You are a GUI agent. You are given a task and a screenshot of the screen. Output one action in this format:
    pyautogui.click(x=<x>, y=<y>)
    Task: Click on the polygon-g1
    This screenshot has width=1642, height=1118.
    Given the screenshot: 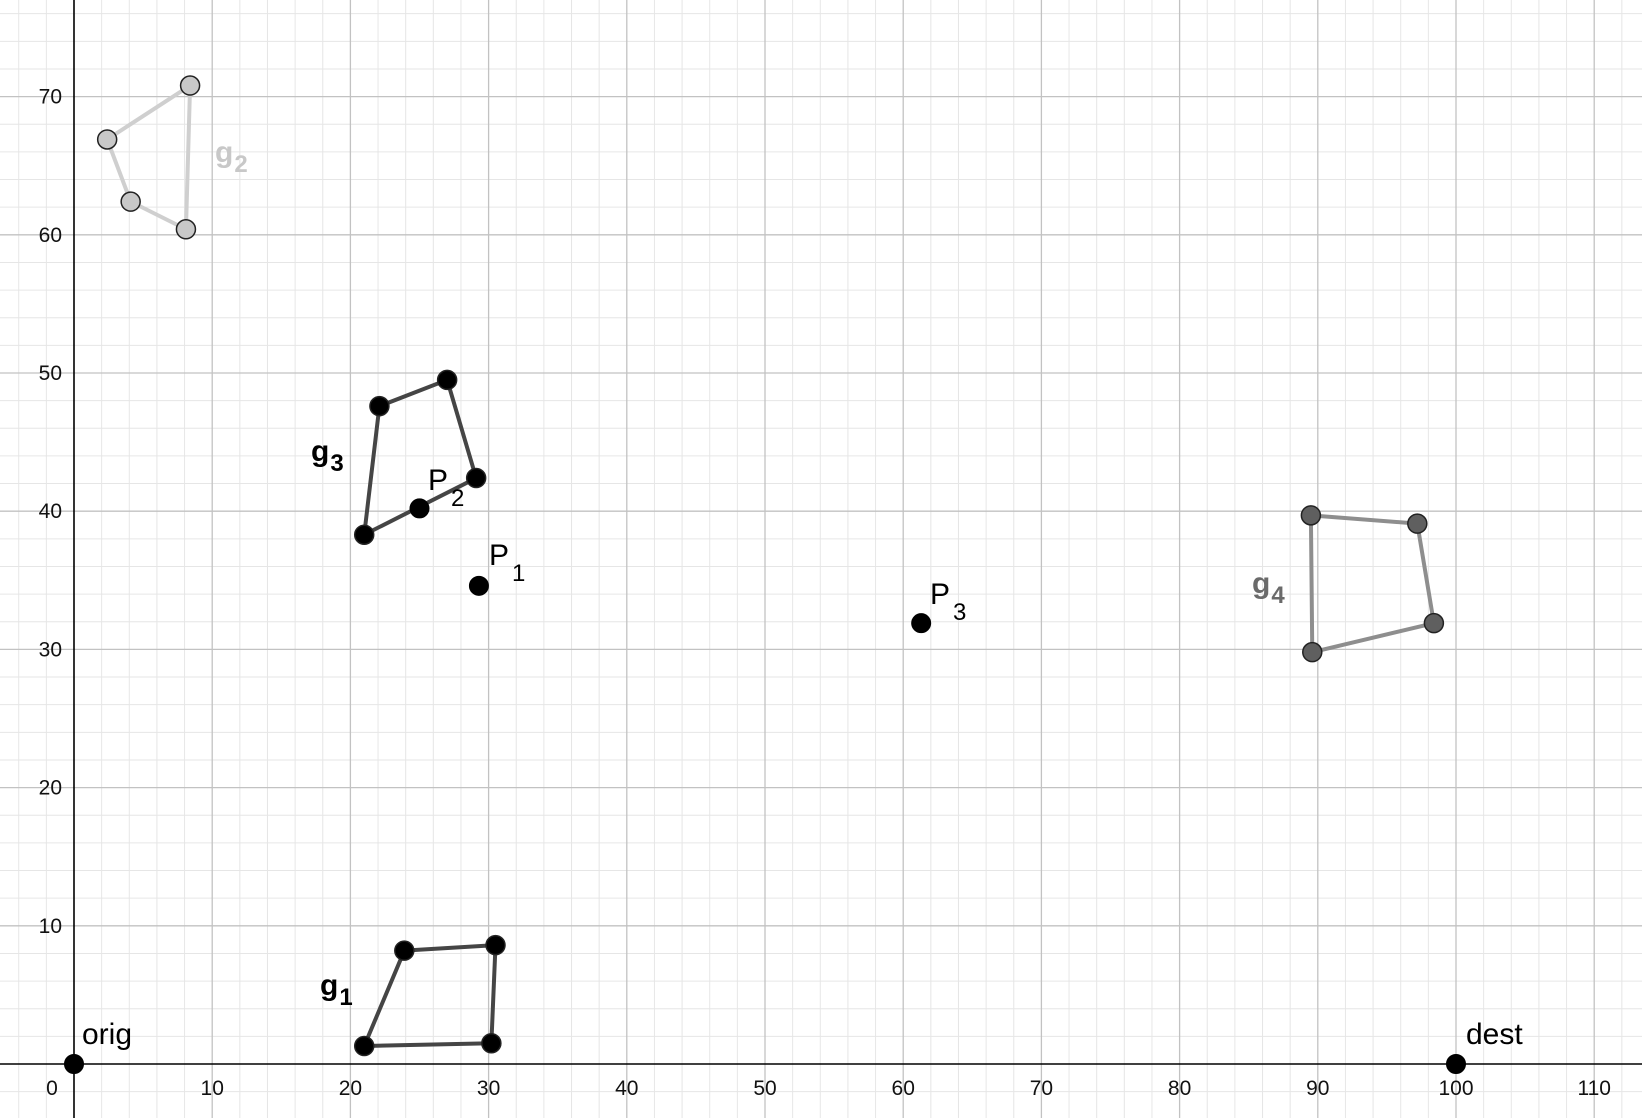 What is the action you would take?
    pyautogui.click(x=430, y=996)
    